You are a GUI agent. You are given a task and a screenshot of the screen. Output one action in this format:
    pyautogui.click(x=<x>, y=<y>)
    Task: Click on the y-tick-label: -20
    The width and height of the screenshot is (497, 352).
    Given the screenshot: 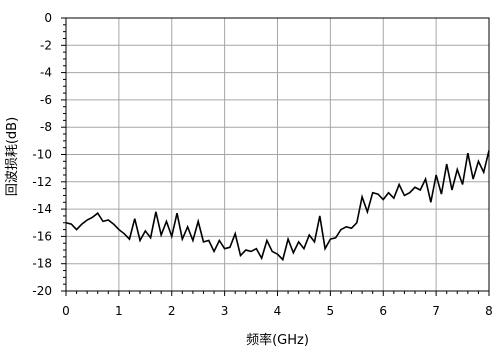 What is the action you would take?
    pyautogui.click(x=42, y=291)
    